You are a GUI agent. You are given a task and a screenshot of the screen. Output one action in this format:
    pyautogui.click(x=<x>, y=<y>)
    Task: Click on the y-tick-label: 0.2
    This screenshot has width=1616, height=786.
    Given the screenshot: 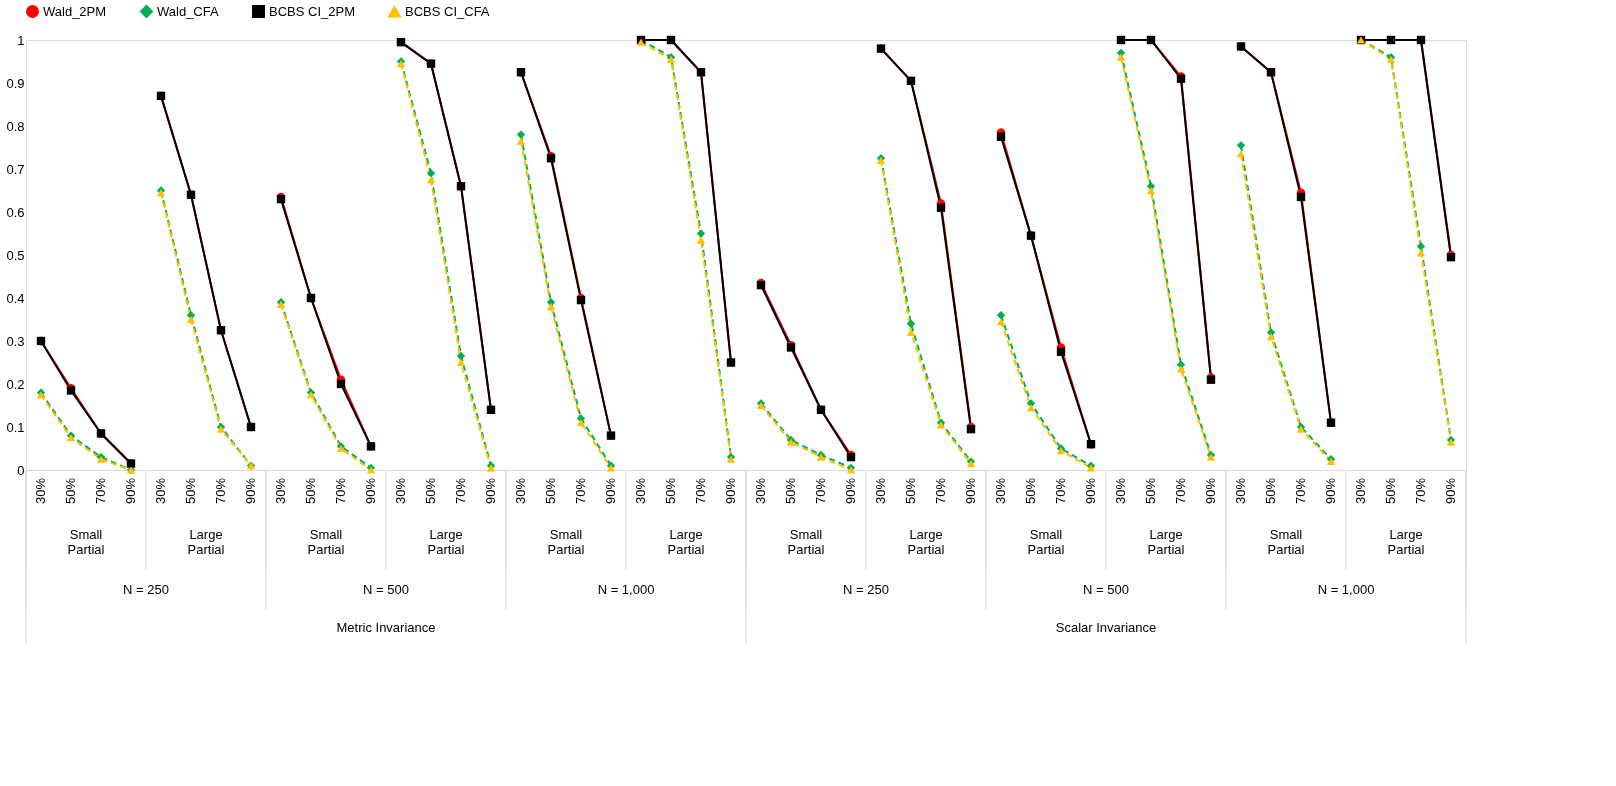 What is the action you would take?
    pyautogui.click(x=15, y=384)
    